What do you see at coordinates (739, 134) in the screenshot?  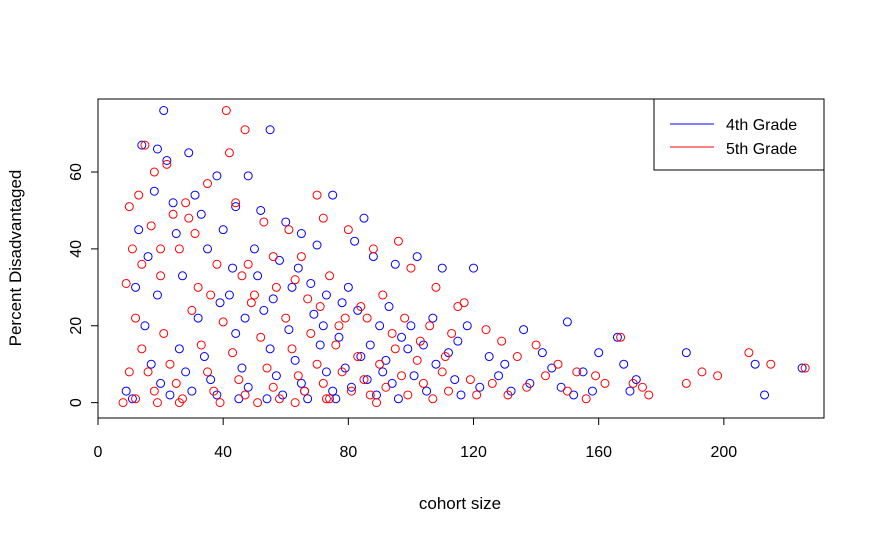 I see `legend-box` at bounding box center [739, 134].